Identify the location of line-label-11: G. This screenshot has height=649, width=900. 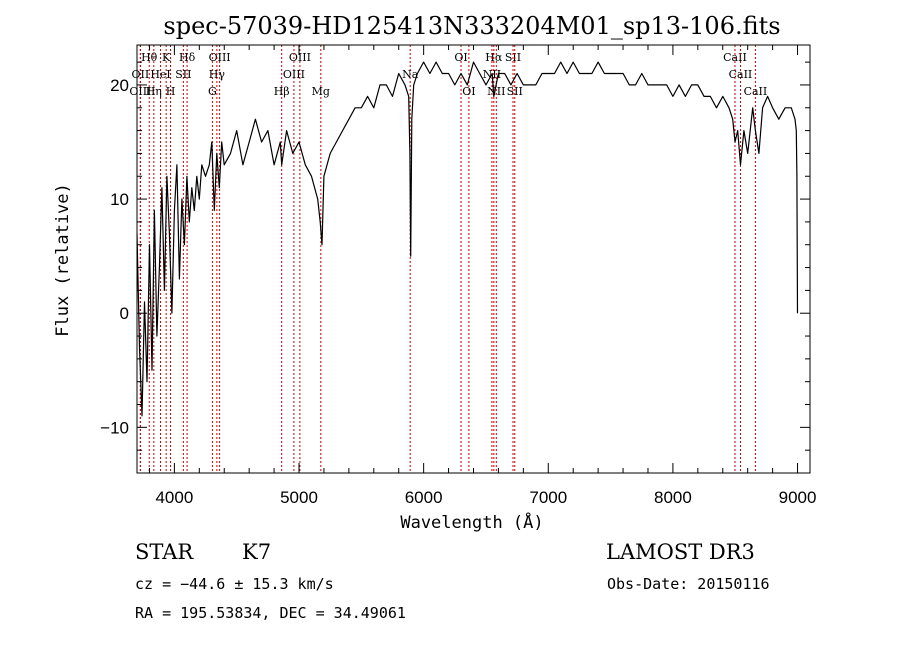
(212, 91).